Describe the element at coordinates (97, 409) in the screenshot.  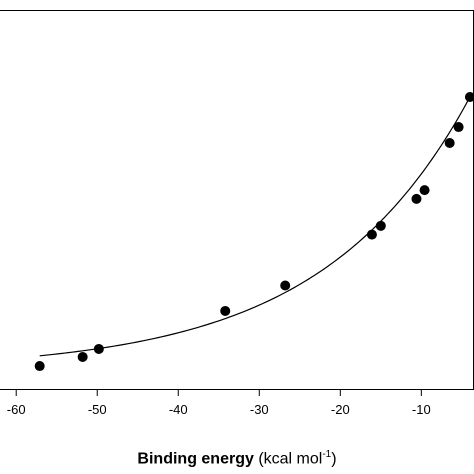
I see `x-tick-label: -50` at that location.